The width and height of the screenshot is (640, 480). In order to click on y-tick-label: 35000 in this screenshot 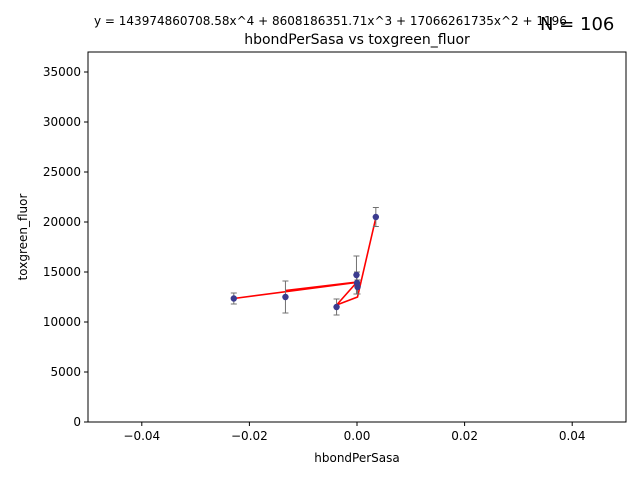, I will do `click(62, 72)`.